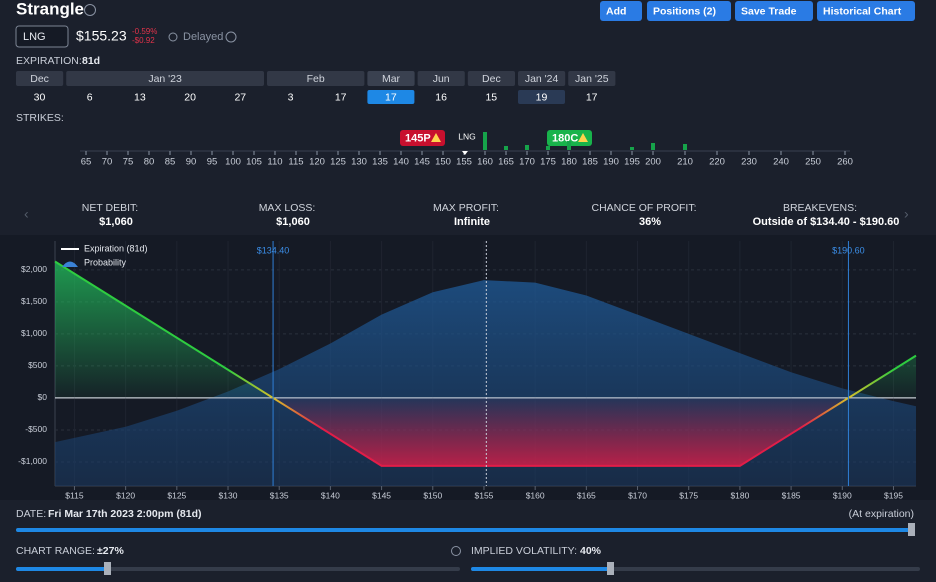 This screenshot has height=582, width=936. I want to click on ticker-input, so click(42, 36).